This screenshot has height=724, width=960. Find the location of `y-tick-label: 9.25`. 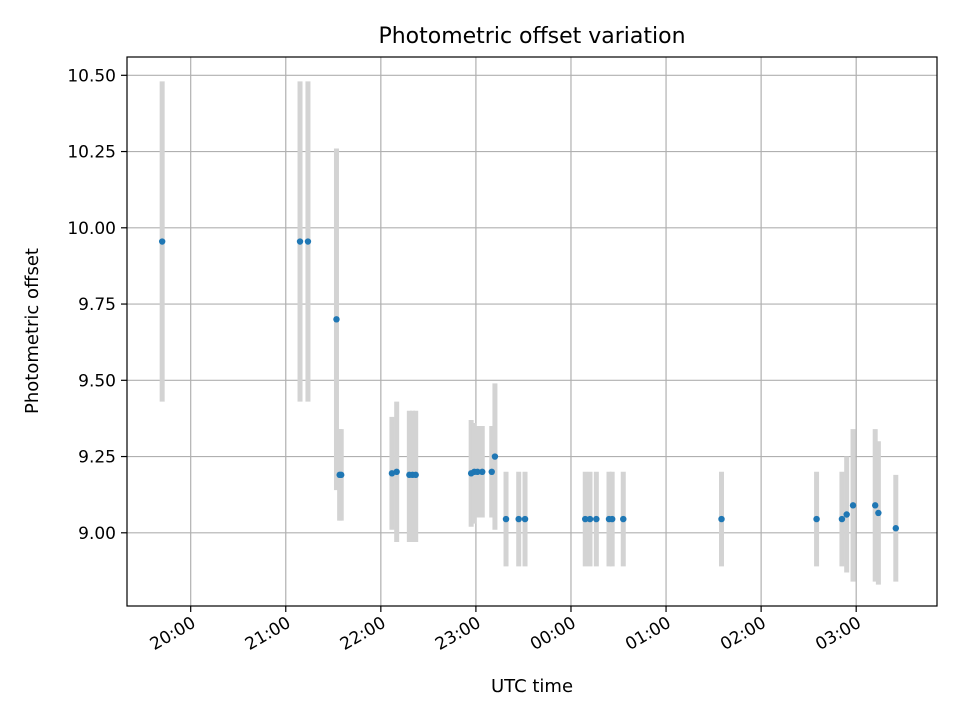

y-tick-label: 9.25 is located at coordinates (97, 458).